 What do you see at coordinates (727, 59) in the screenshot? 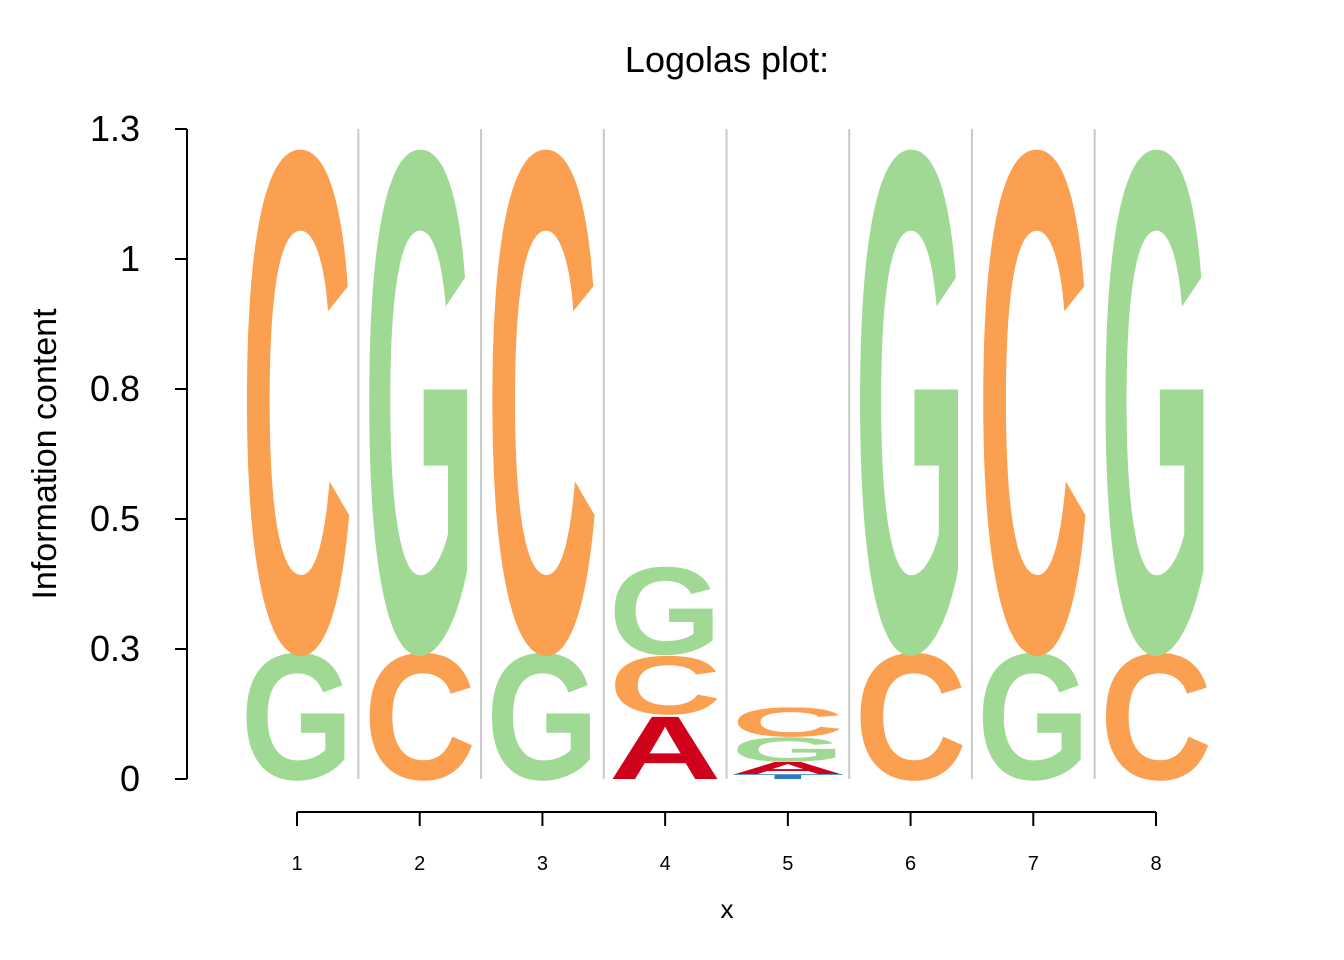
I see `chart-title: Logolas plot:` at bounding box center [727, 59].